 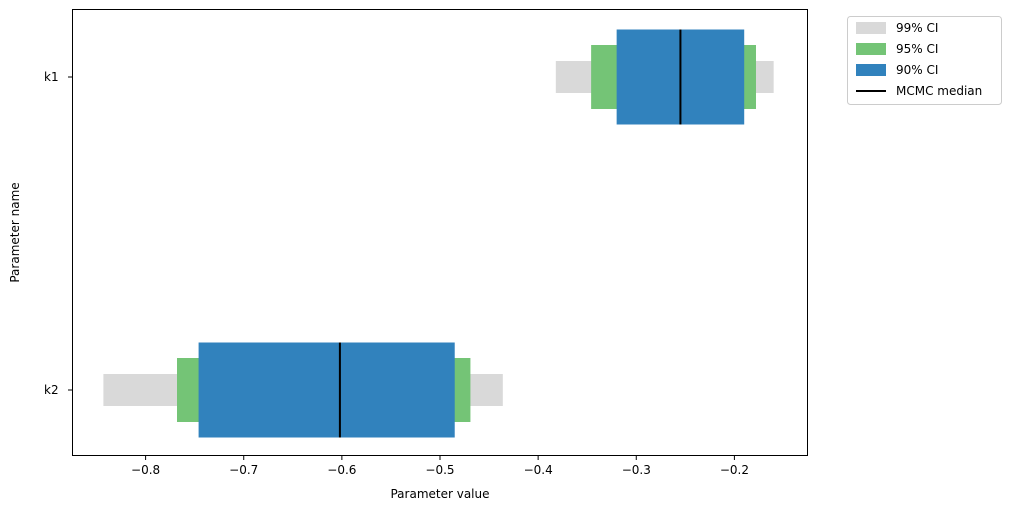 I want to click on y-axis-ticks: k1 k2, so click(x=58, y=233).